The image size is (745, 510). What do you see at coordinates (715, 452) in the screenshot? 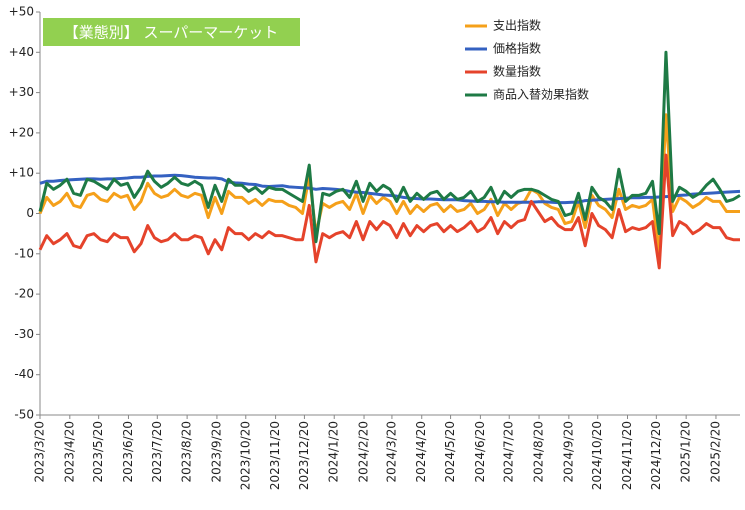
I see `x-tick-label: 2025/2/20` at bounding box center [715, 452].